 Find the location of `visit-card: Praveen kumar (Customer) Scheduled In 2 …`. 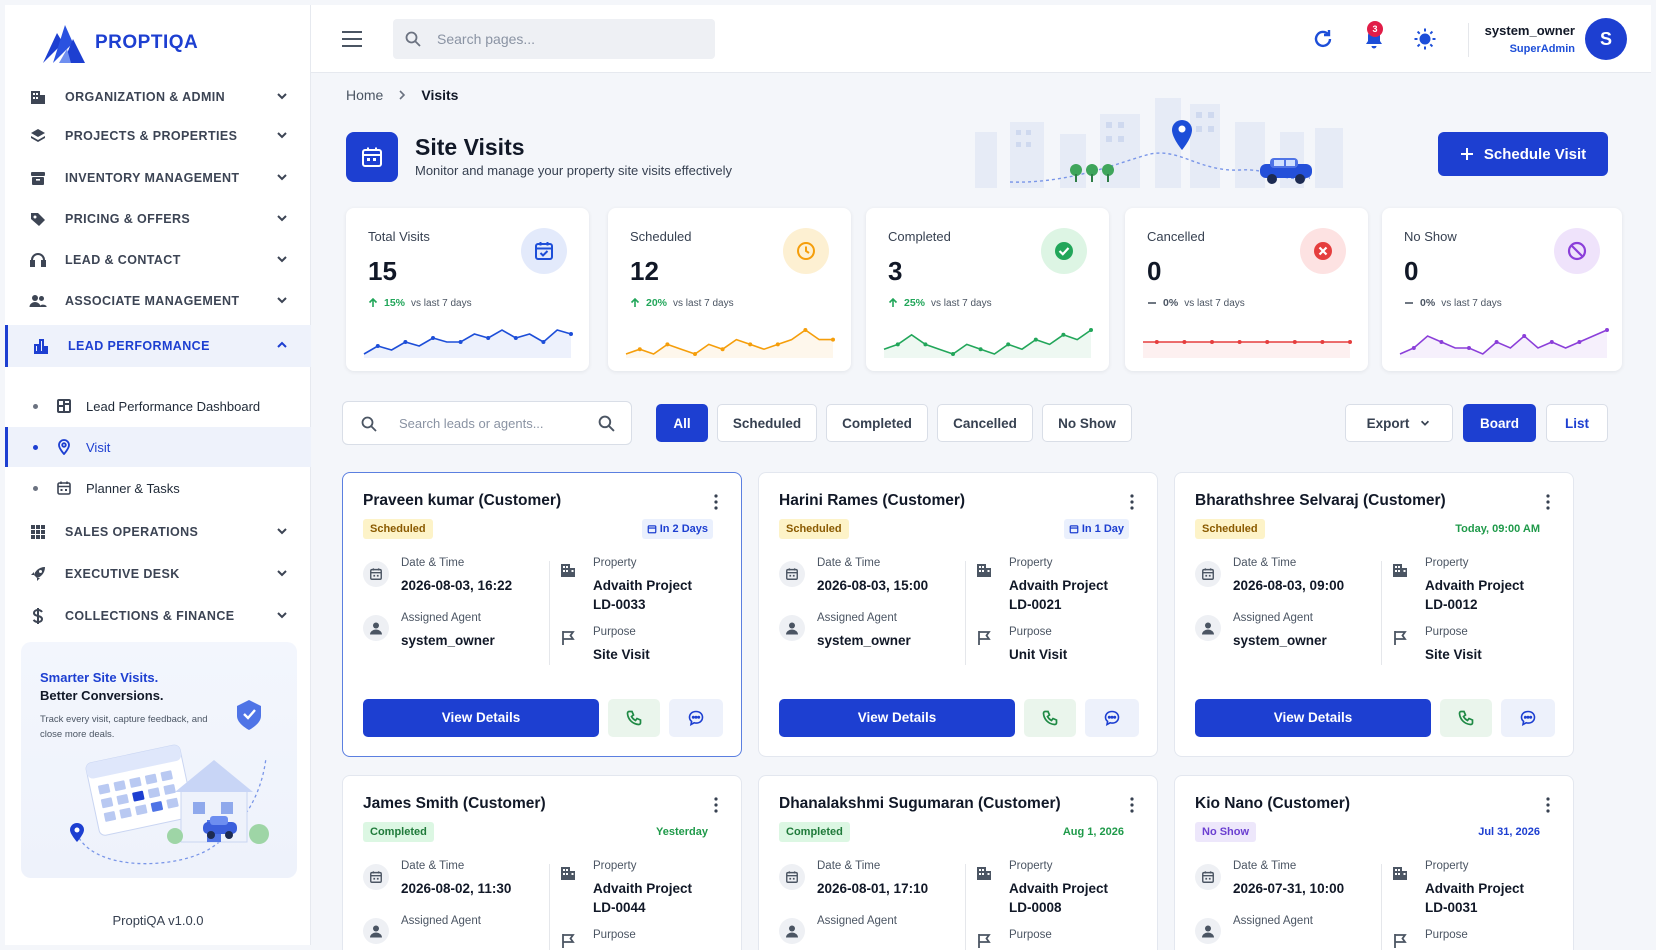

visit-card: Praveen kumar (Customer) Scheduled In 2 … is located at coordinates (542, 614).